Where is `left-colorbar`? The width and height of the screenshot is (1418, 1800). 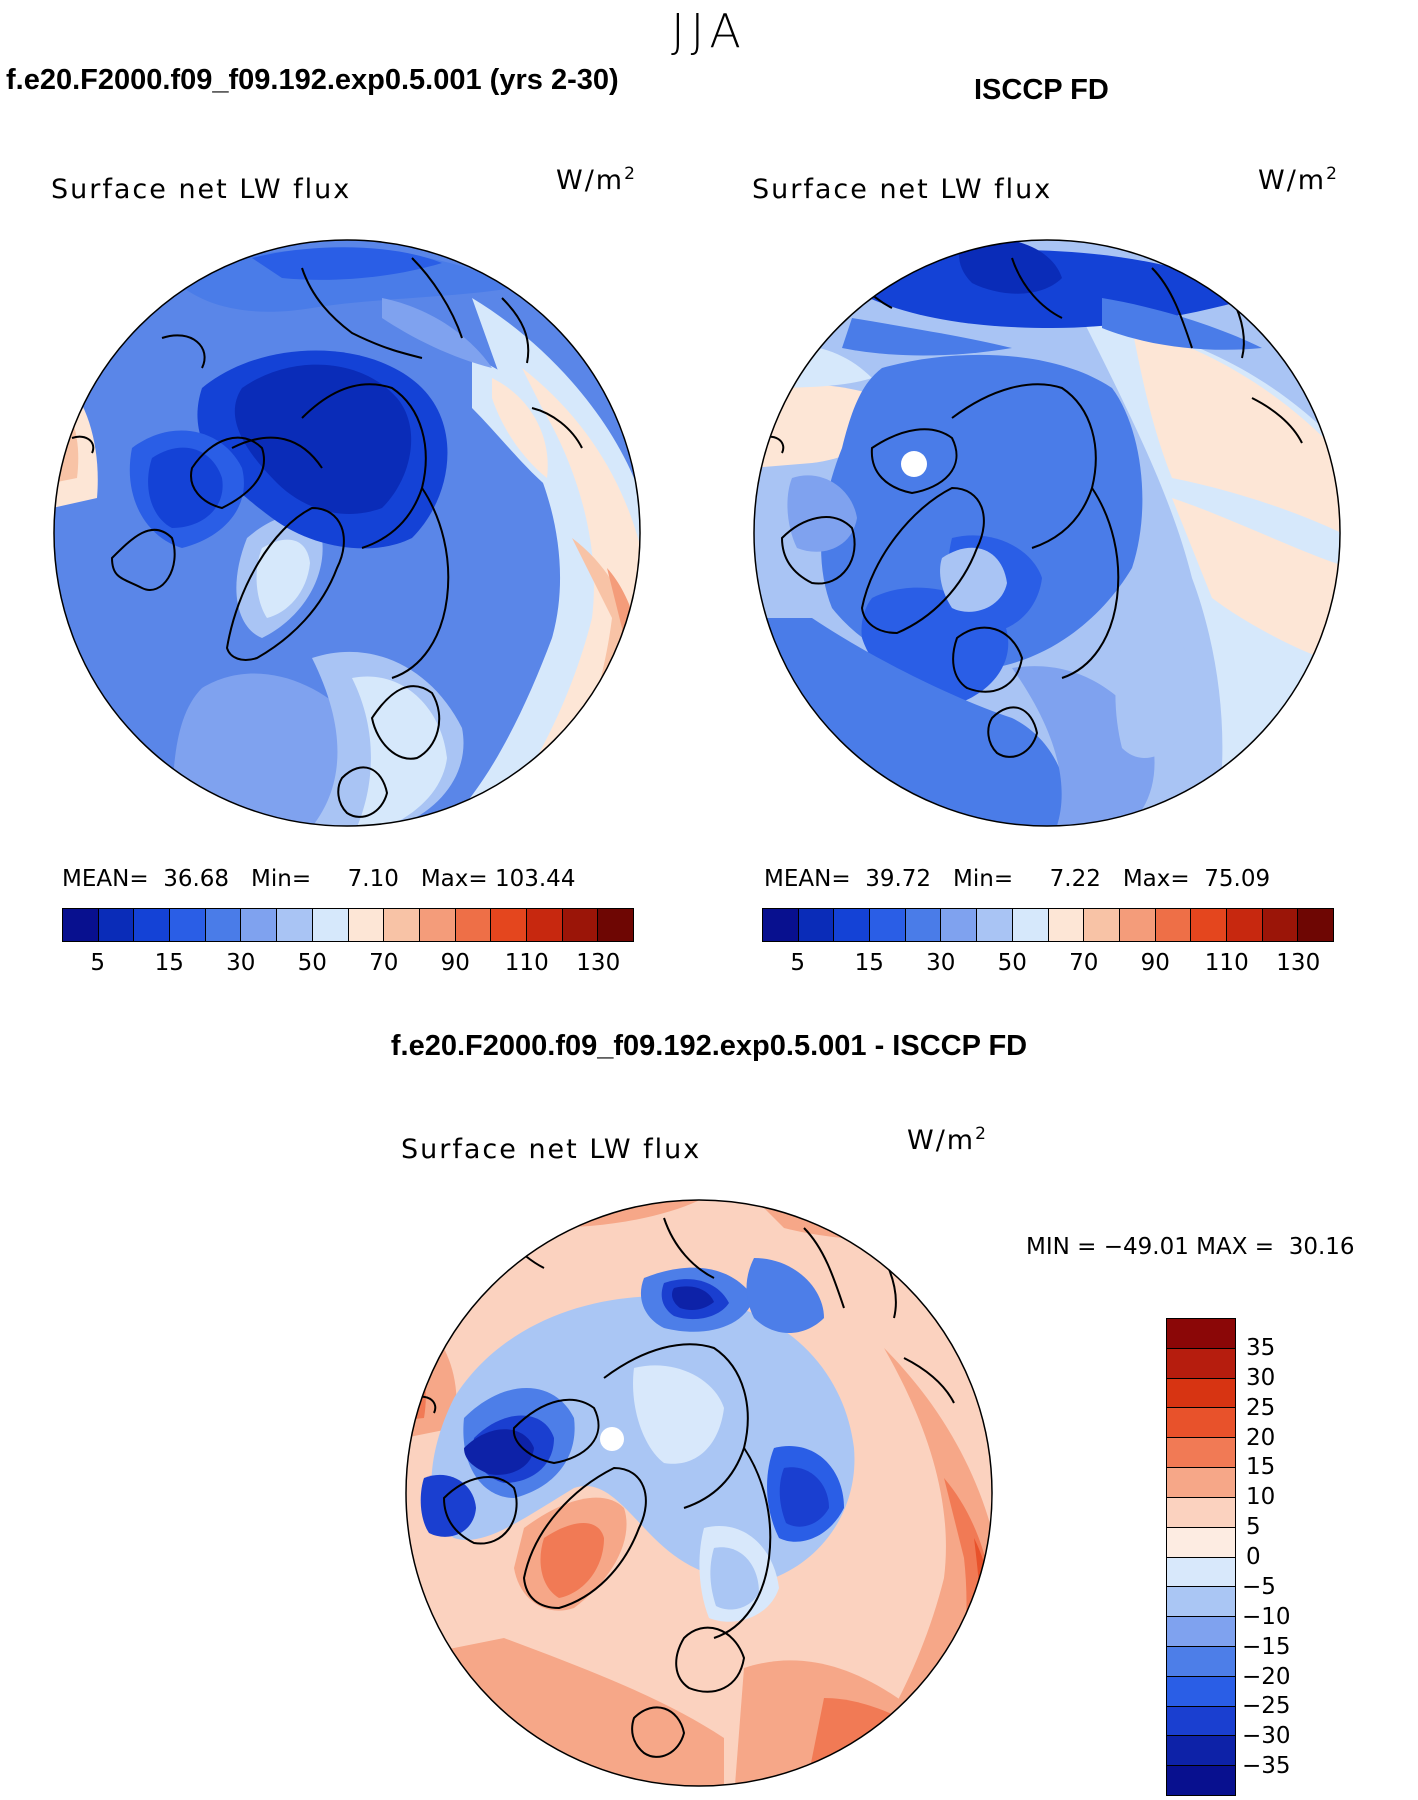
left-colorbar is located at coordinates (348, 925).